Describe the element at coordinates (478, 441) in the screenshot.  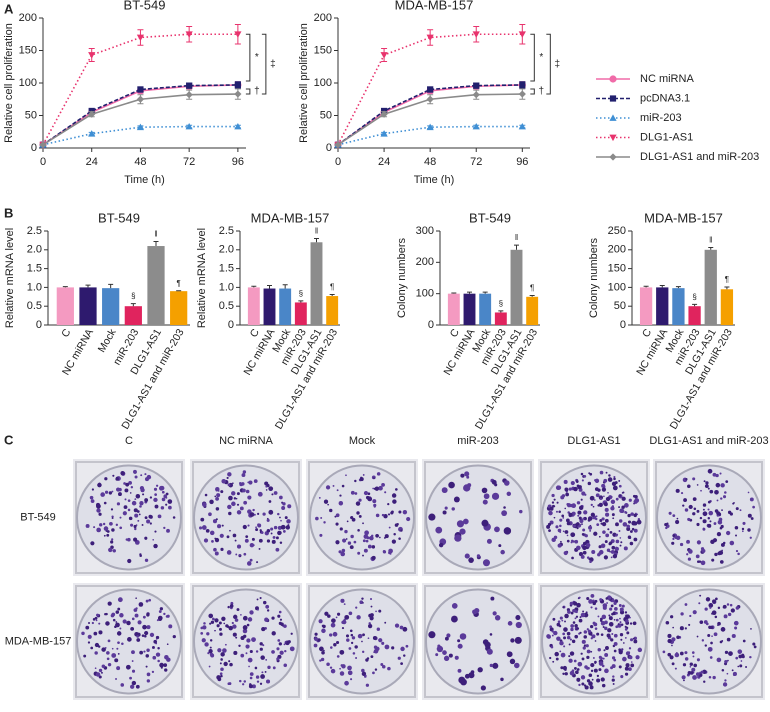
I see `column-label: miR-203` at that location.